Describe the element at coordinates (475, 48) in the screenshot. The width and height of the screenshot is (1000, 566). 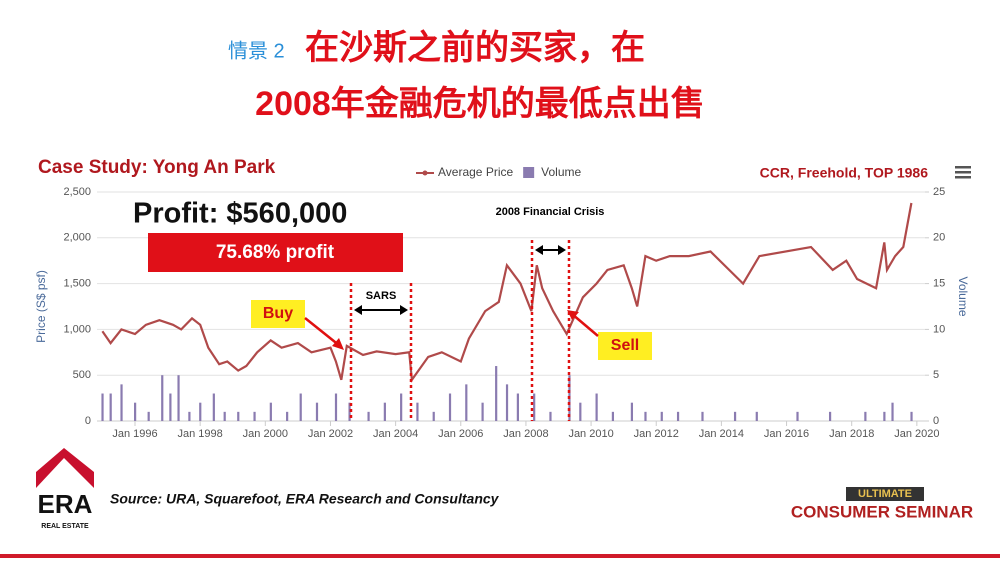
I see `title-line1: 在沙斯之前的买家，在` at that location.